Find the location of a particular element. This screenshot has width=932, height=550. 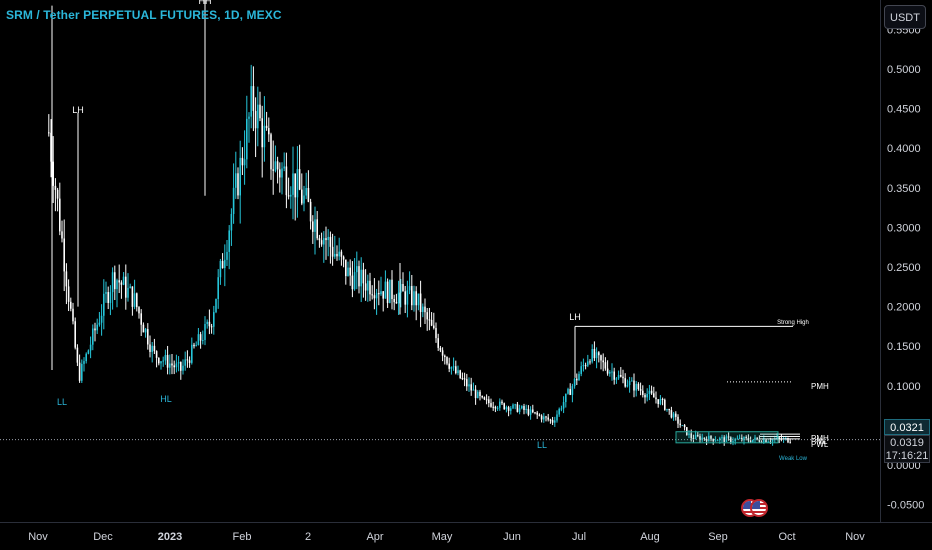

annotation-ll: LL is located at coordinates (62, 402).